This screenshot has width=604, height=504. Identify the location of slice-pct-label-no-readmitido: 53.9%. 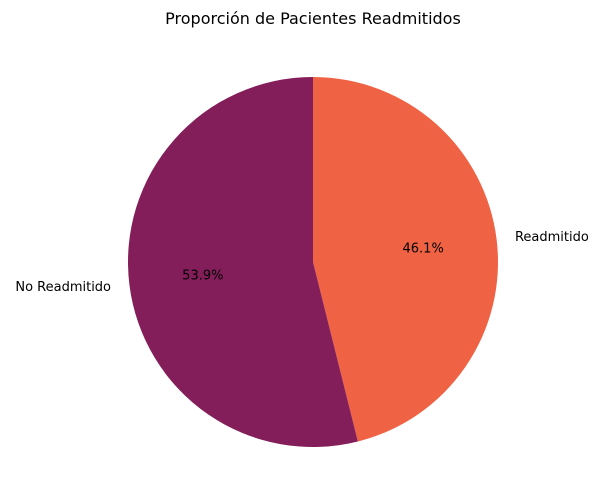
(202, 276).